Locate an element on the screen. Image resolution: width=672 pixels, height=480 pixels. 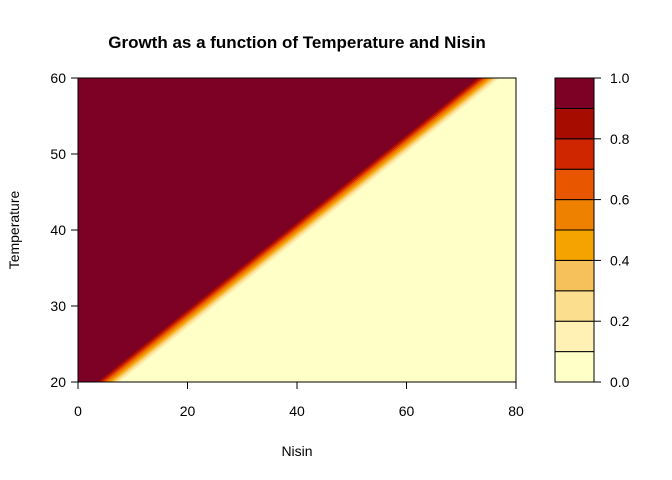
legend-tick-label: 0.0 is located at coordinates (620, 382).